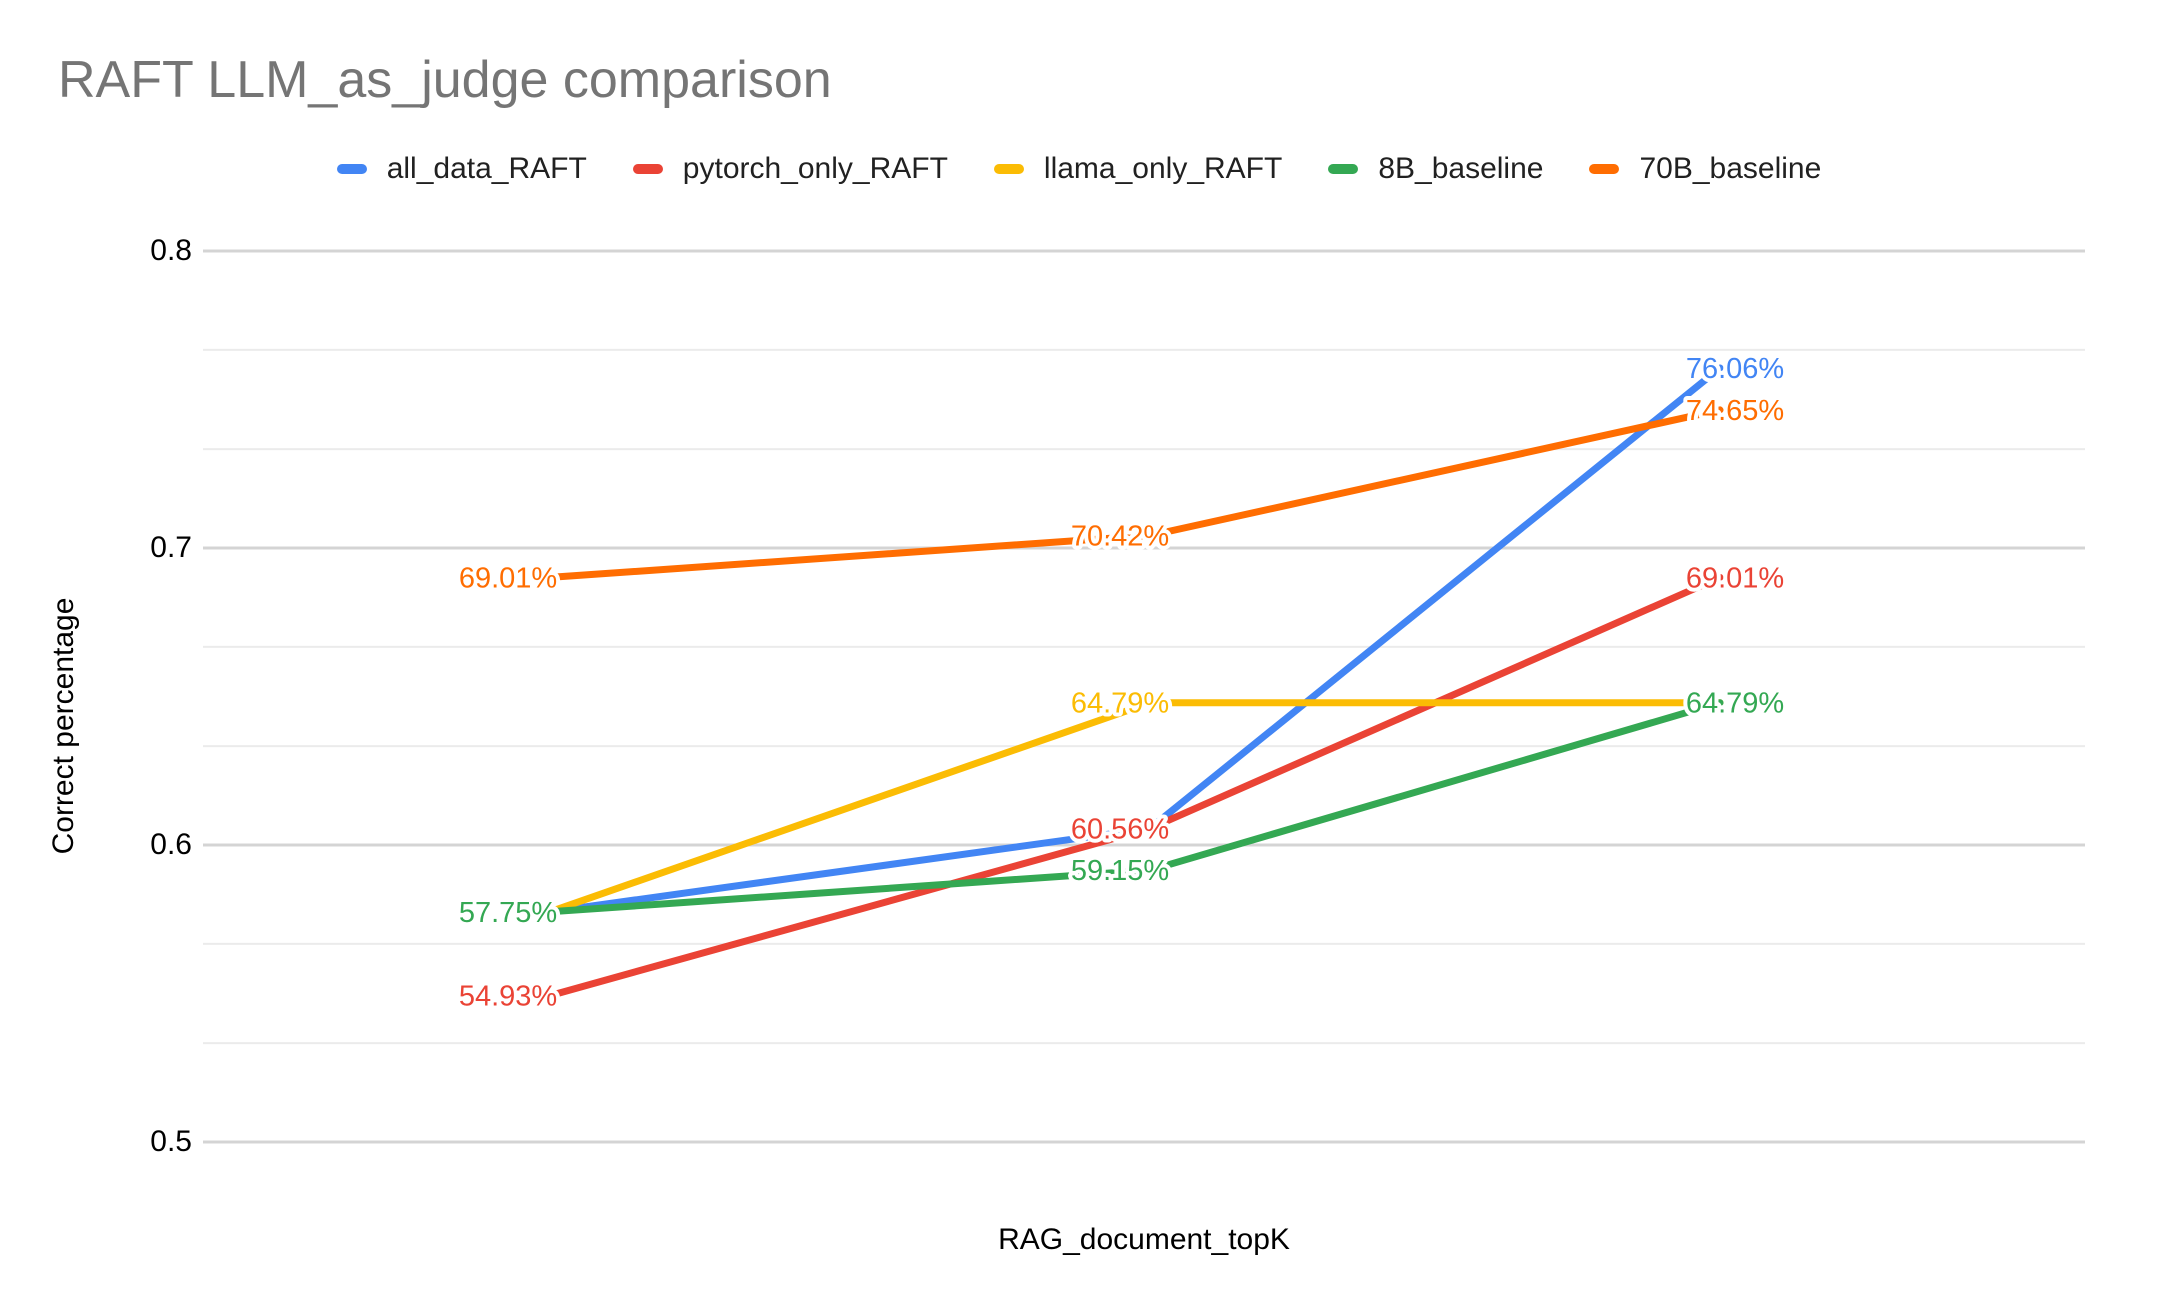 Image resolution: width=2158 pixels, height=1302 pixels. What do you see at coordinates (647, 169) in the screenshot?
I see `legend-swatch-pytorch_only_RAFT` at bounding box center [647, 169].